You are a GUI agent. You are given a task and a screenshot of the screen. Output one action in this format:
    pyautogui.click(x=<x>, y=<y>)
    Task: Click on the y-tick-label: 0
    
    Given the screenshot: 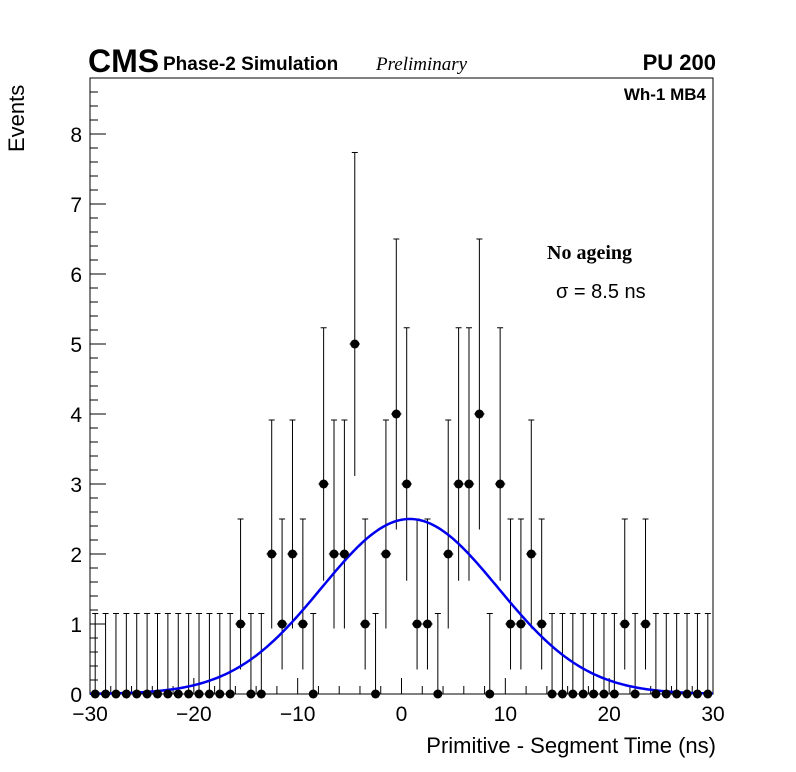 What is the action you would take?
    pyautogui.click(x=76, y=695)
    